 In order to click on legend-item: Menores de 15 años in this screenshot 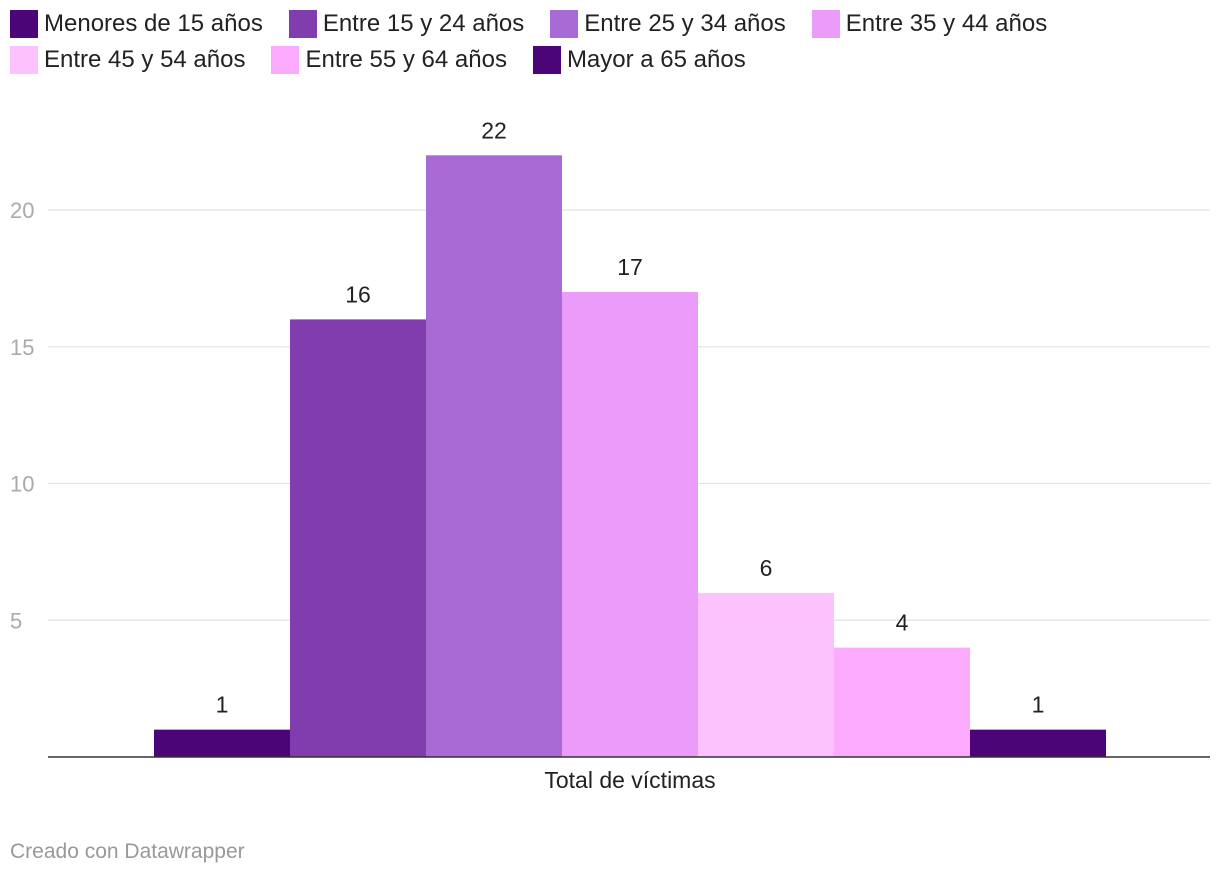, I will do `click(136, 24)`.